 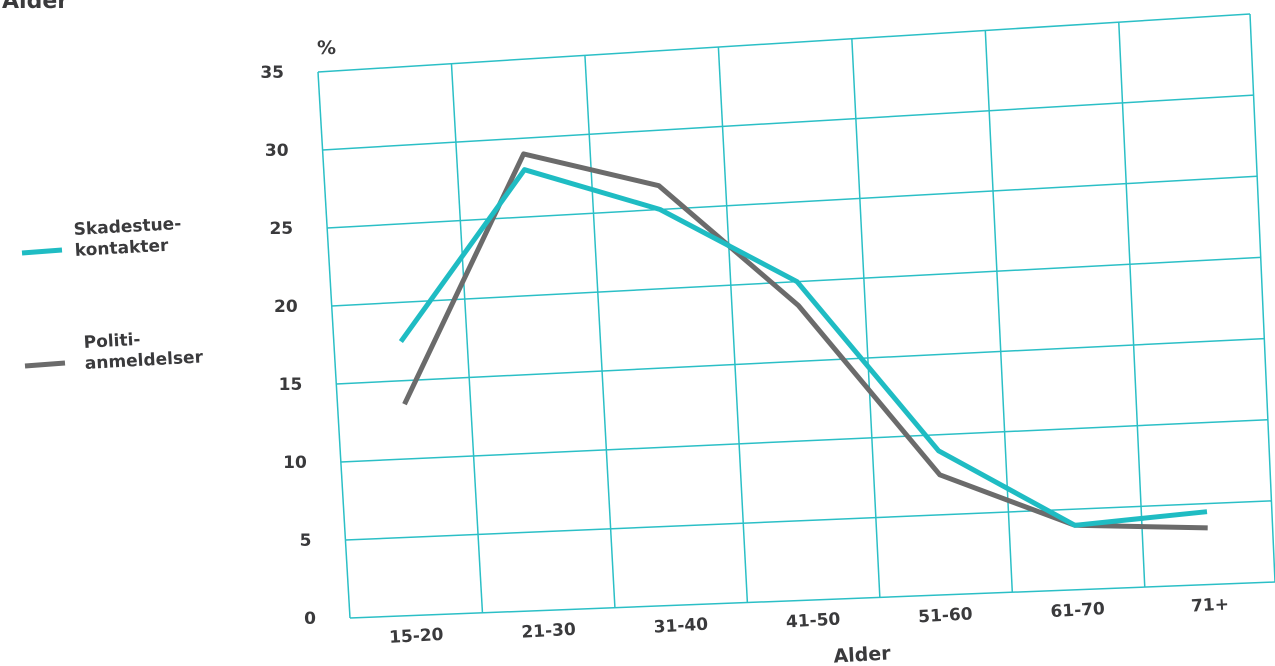 What do you see at coordinates (1209, 605) in the screenshot?
I see `x-tick-label: 71+` at bounding box center [1209, 605].